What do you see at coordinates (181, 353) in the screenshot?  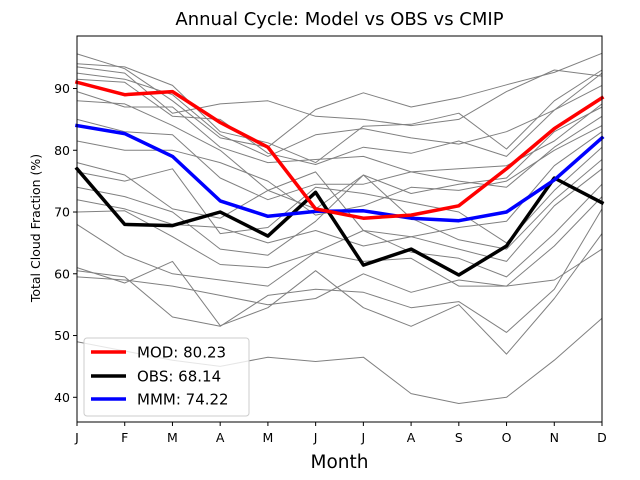 I see `legend-label-mod: MOD: 80.23` at bounding box center [181, 353].